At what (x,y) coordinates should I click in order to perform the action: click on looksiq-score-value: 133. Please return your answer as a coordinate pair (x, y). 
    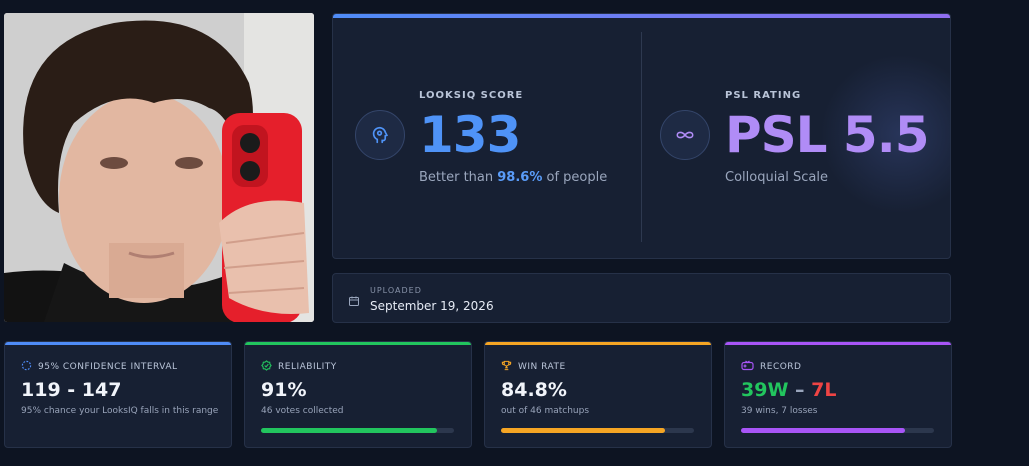
    Looking at the image, I should click on (470, 135).